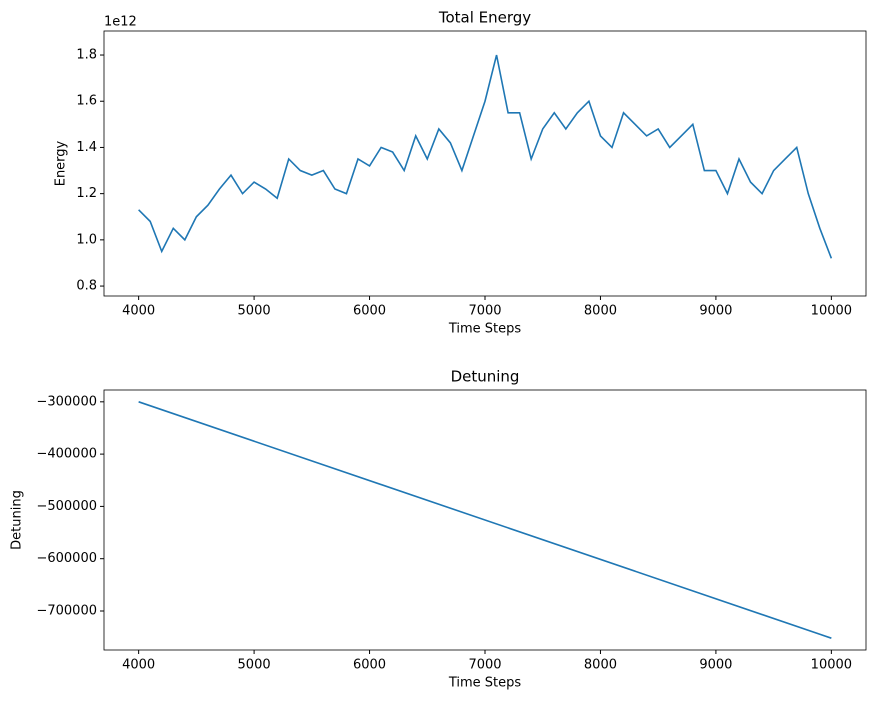  I want to click on y-tick-label: 1.2, so click(86, 193).